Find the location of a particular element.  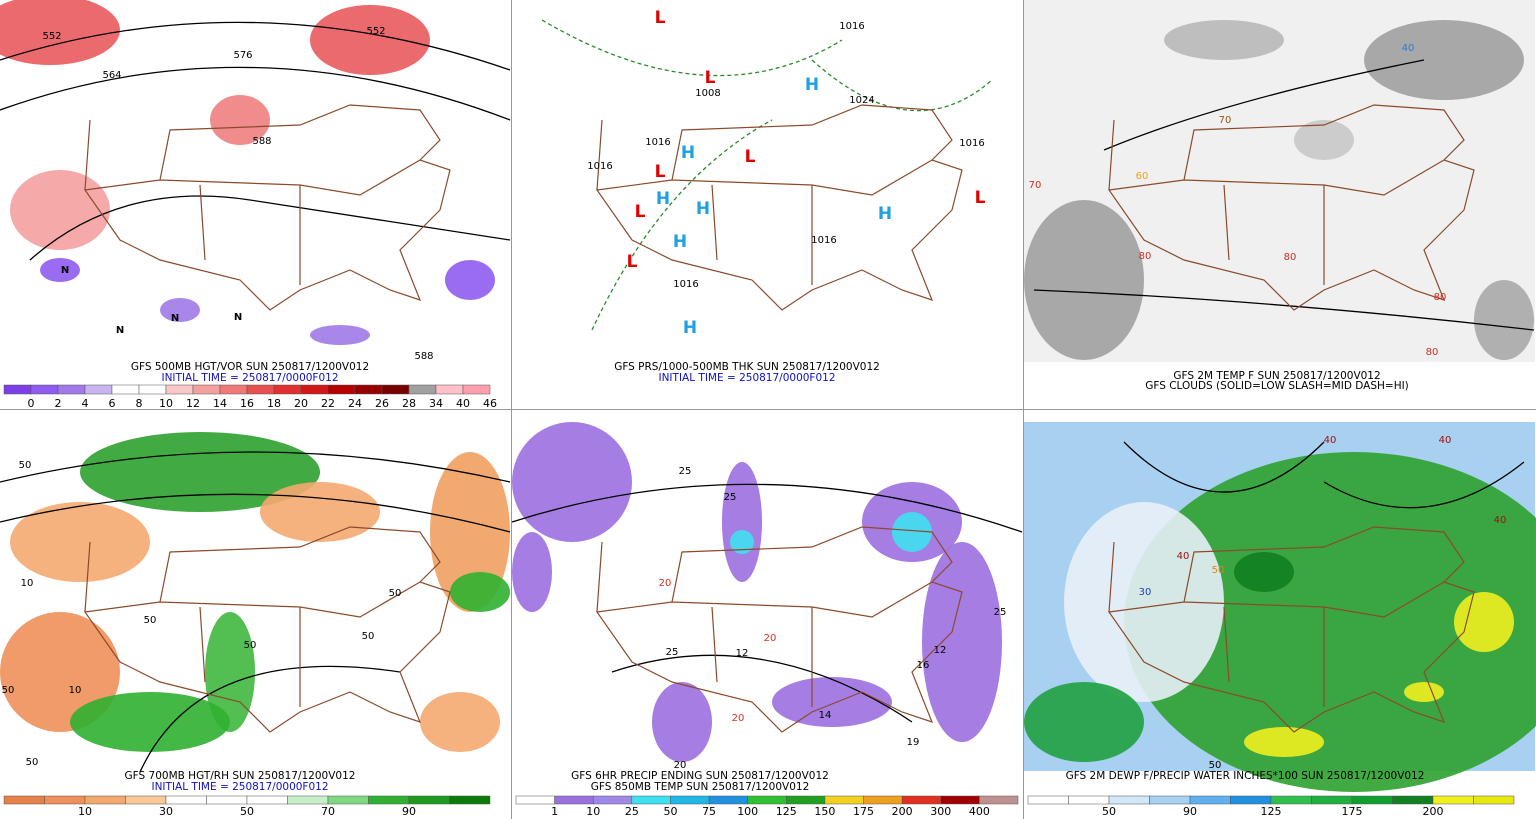

map-label: 40 is located at coordinates (1445, 440).